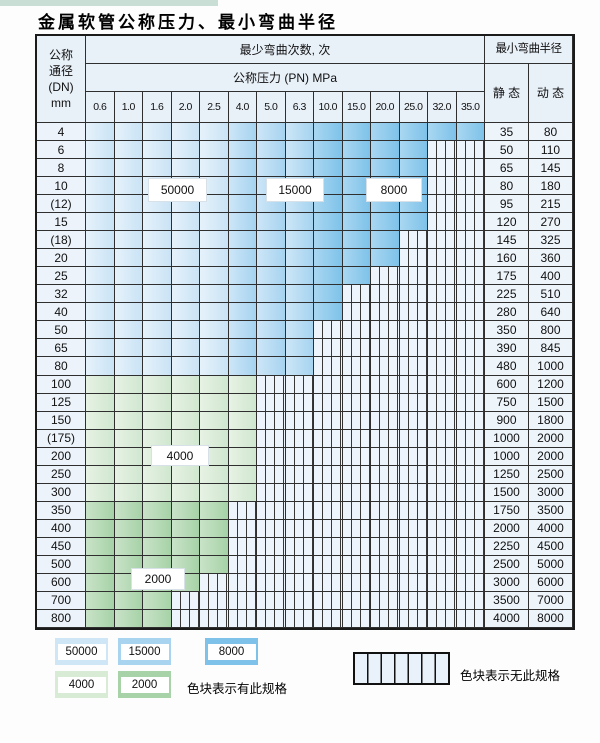 The height and width of the screenshot is (743, 600). Describe the element at coordinates (61, 438) in the screenshot. I see `dn-cell: (175)` at that location.